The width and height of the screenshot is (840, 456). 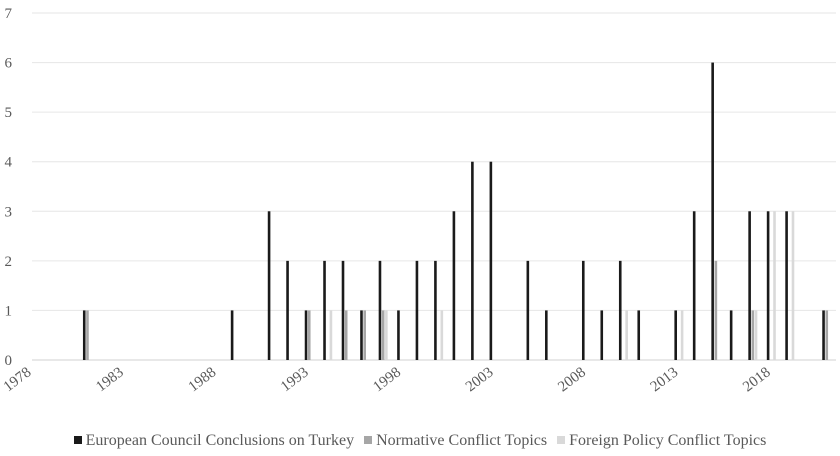 What do you see at coordinates (220, 440) in the screenshot?
I see `legend-label-european-council: European Council Conclusions on Turkey` at bounding box center [220, 440].